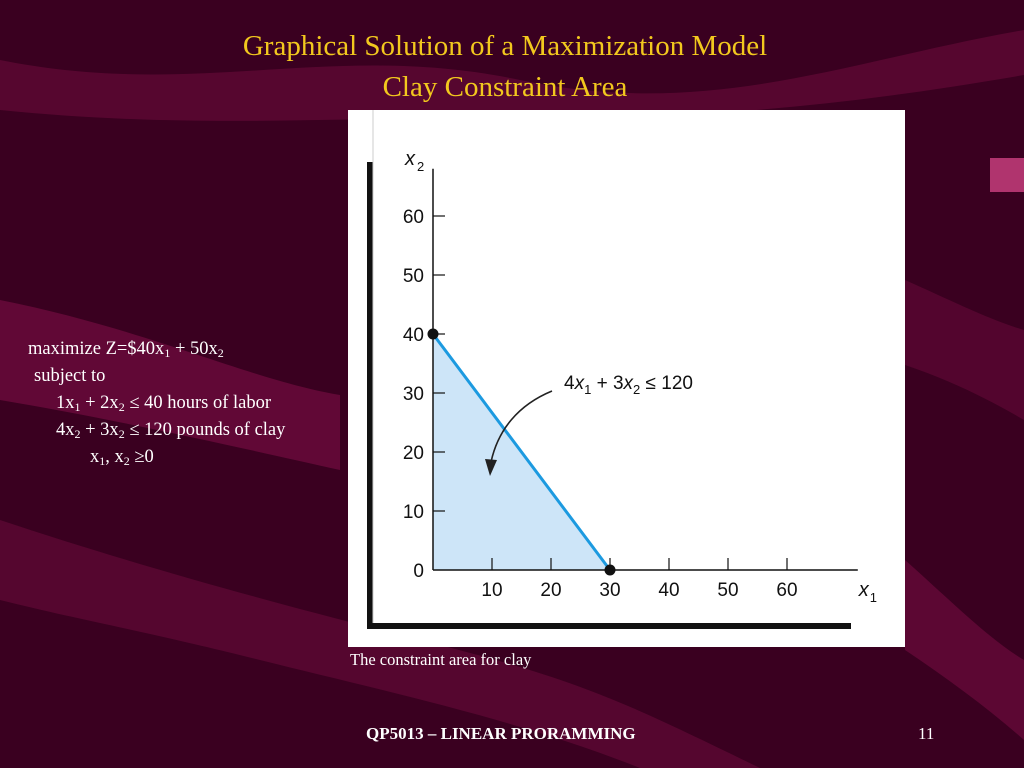 The width and height of the screenshot is (1024, 768). What do you see at coordinates (413, 512) in the screenshot?
I see `y-tick-label: 10` at bounding box center [413, 512].